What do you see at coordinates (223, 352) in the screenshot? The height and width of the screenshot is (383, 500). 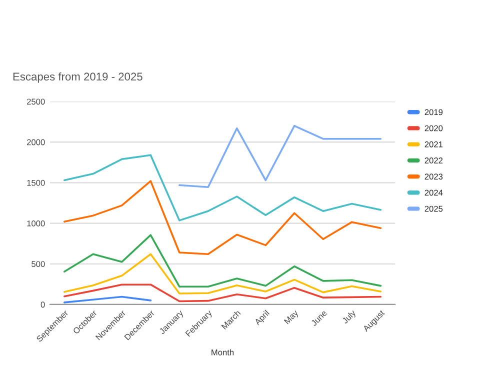 I see `x-axis-title: Month` at bounding box center [223, 352].